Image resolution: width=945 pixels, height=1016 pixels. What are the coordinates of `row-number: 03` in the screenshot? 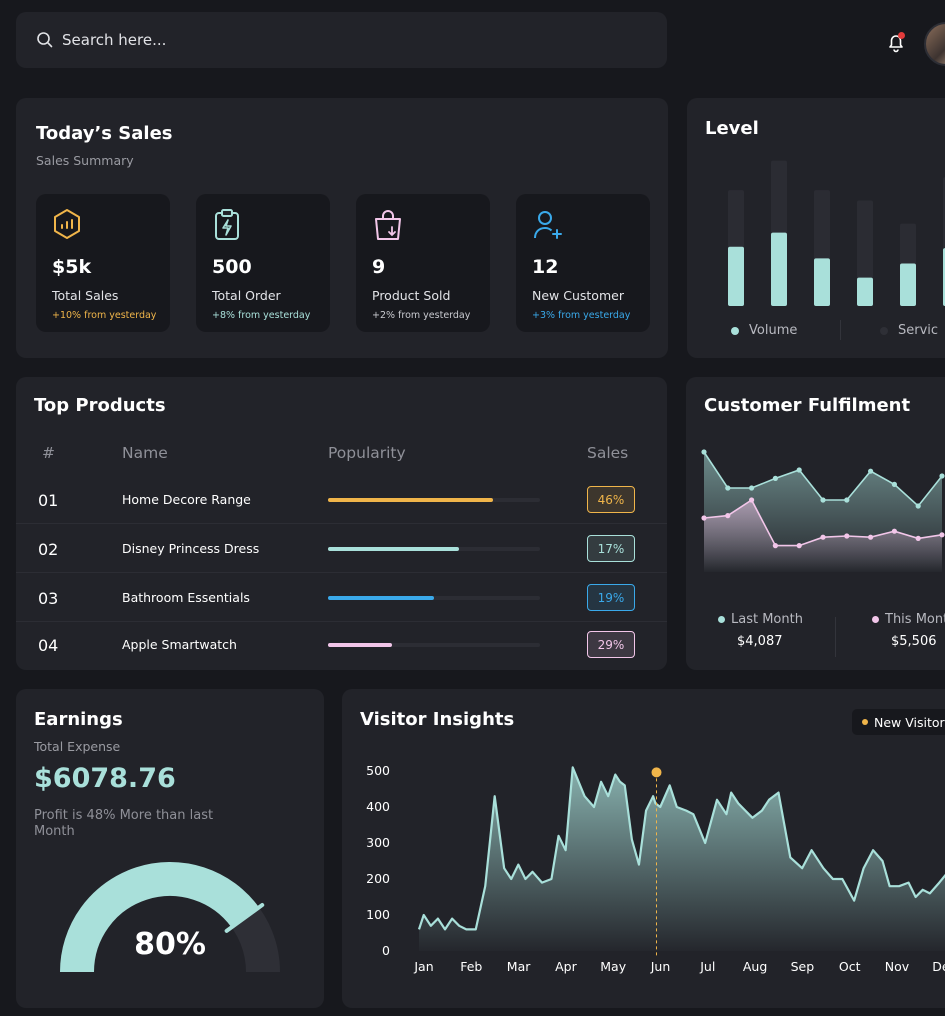 It's located at (48, 598).